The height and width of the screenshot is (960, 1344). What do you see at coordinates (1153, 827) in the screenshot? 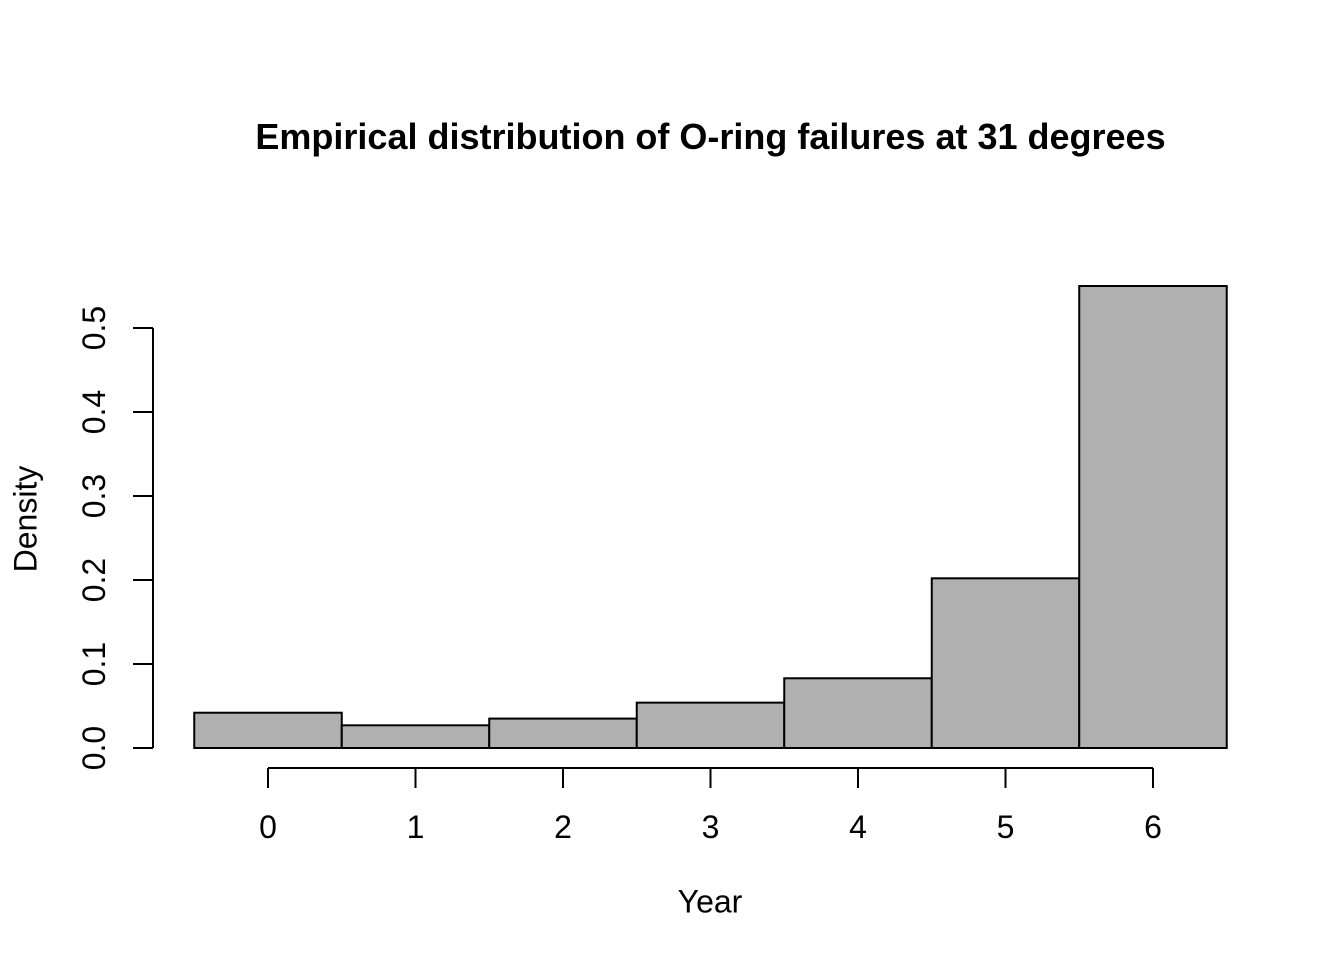
I see `x-tick-label-6: 6` at bounding box center [1153, 827].